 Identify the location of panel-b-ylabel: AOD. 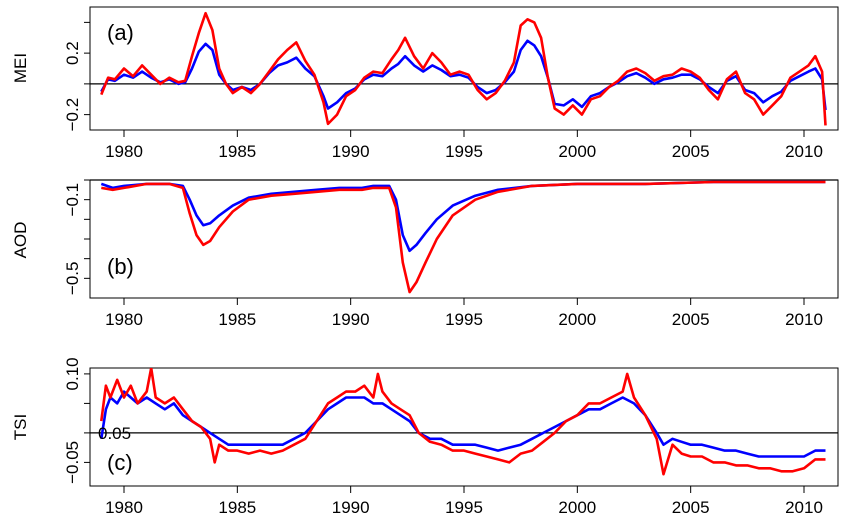
(20, 240).